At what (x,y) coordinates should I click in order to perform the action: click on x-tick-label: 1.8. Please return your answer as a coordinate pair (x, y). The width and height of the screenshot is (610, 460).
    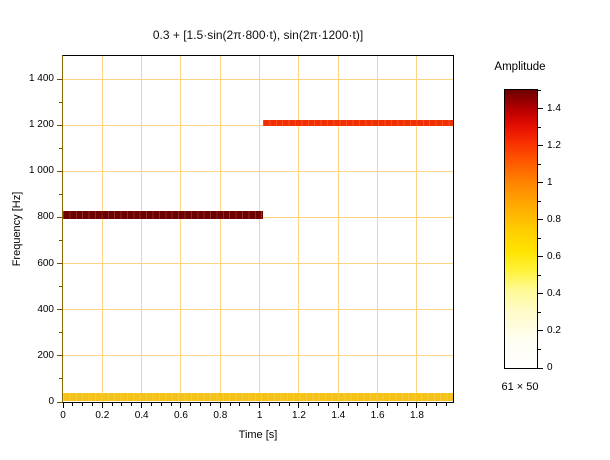
    Looking at the image, I should click on (417, 415).